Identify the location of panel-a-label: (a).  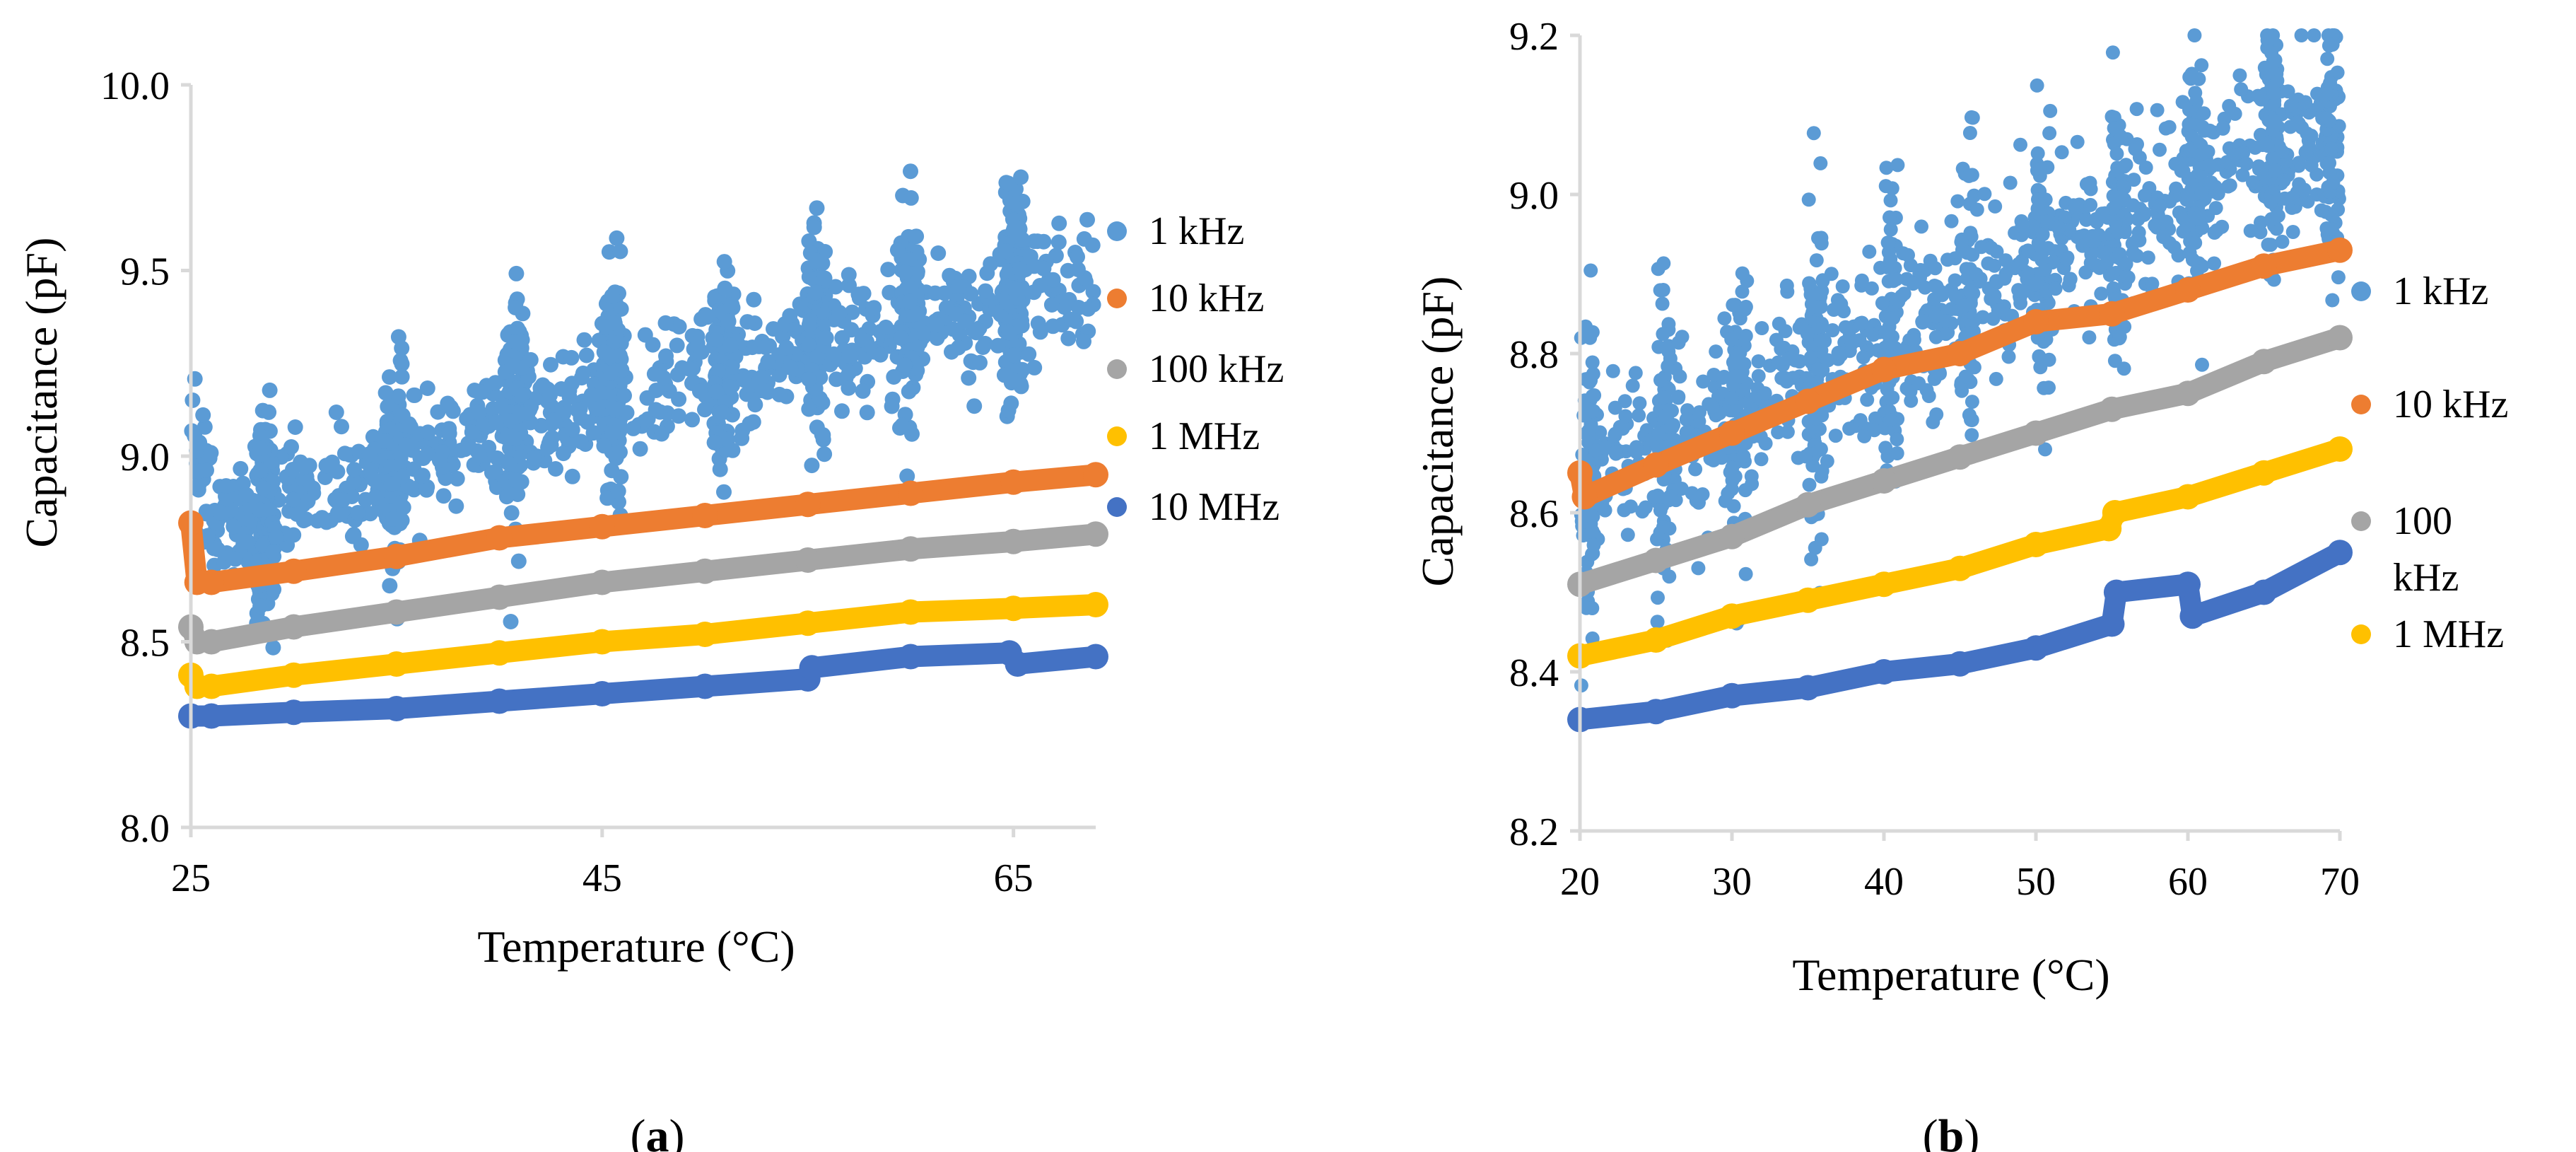
(658, 1131).